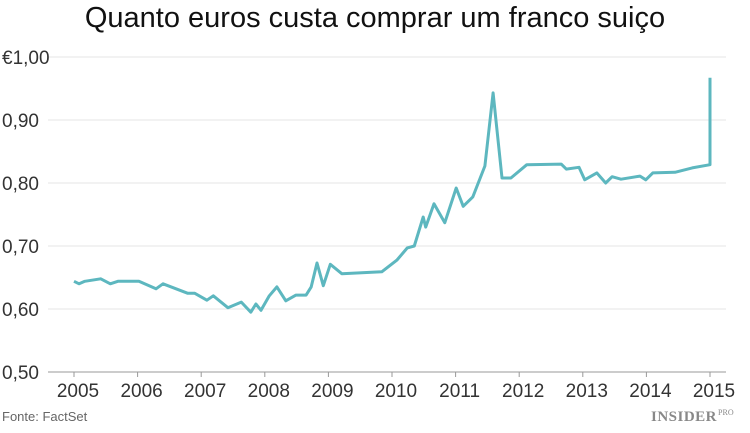 Image resolution: width=750 pixels, height=433 pixels. I want to click on logo-suffix: PRO, so click(726, 412).